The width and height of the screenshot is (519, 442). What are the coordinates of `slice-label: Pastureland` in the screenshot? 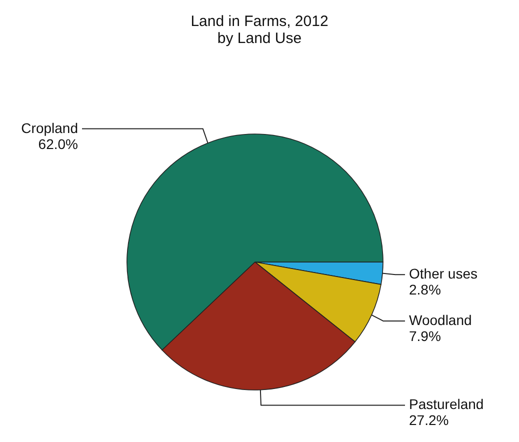 It's located at (446, 404).